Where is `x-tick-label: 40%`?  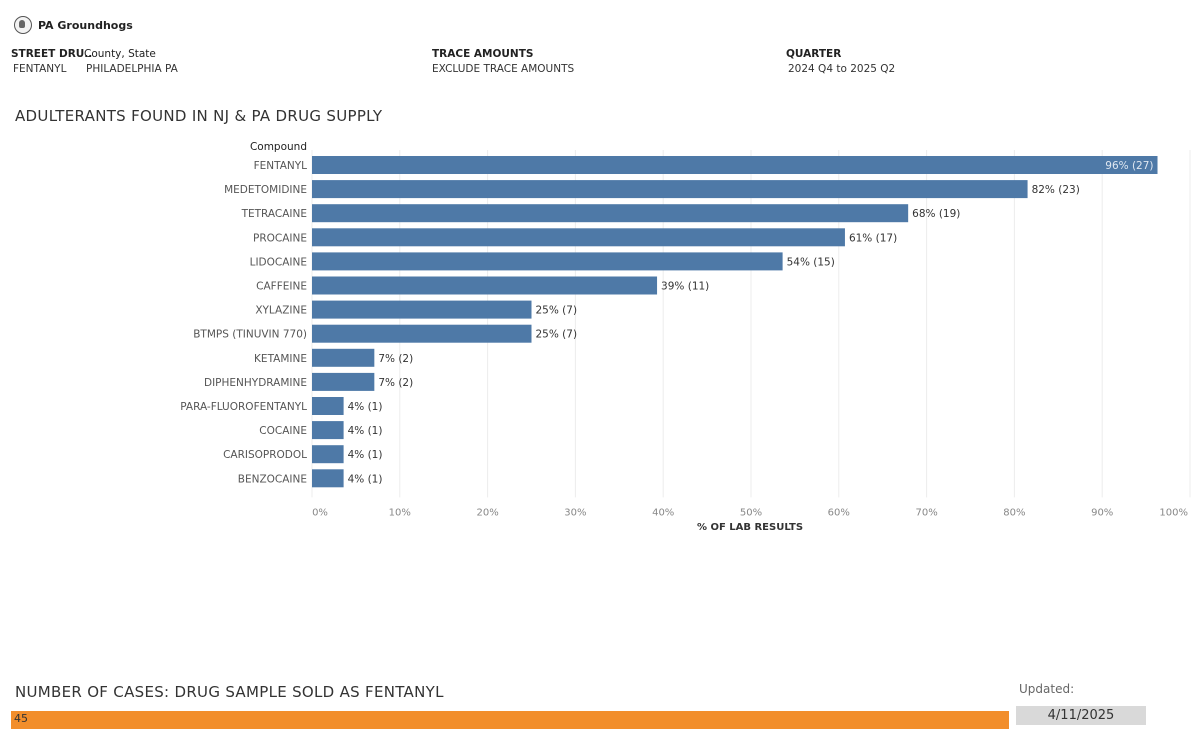 x-tick-label: 40% is located at coordinates (663, 512).